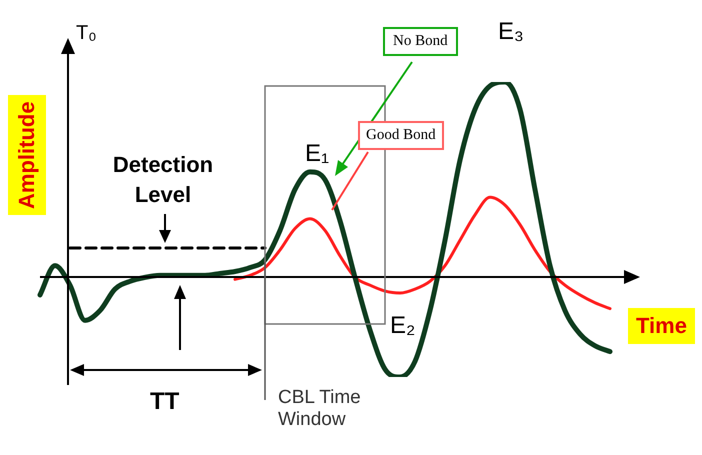 The image size is (702, 455). Describe the element at coordinates (165, 402) in the screenshot. I see `text: TT` at that location.